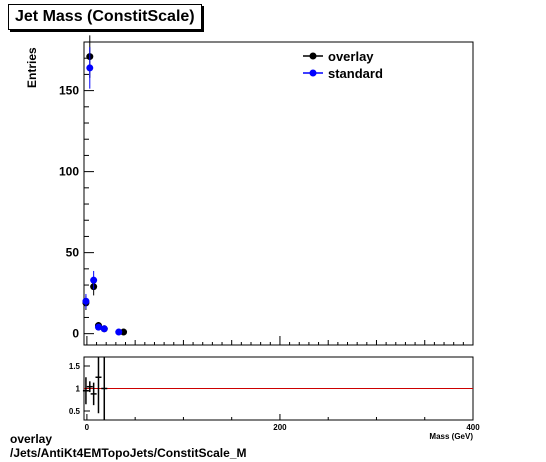  I want to click on x-tick-label: 200, so click(280, 427).